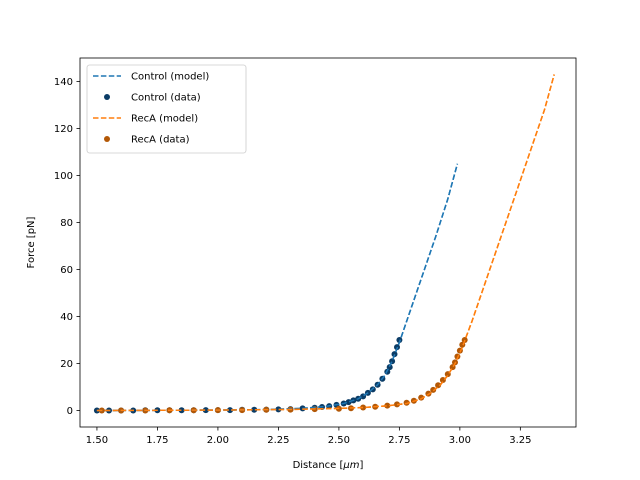 This screenshot has width=640, height=480. I want to click on y-tick-label: 80, so click(66, 223).